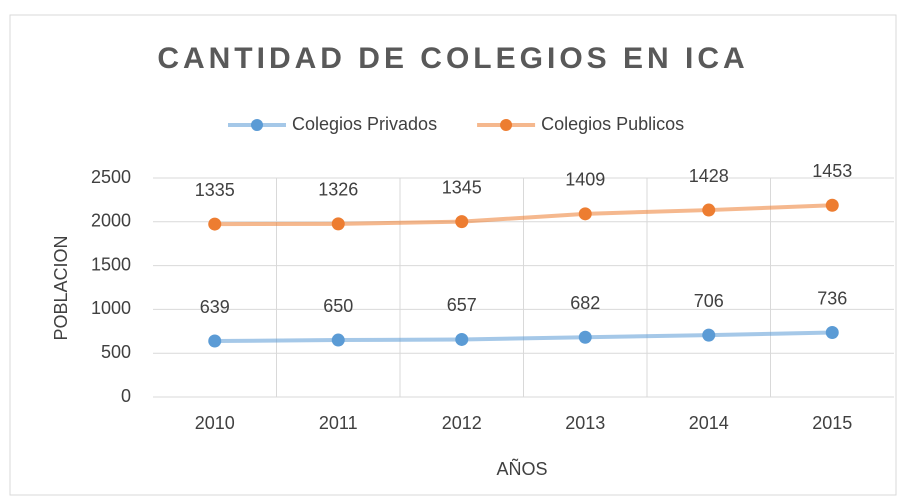 The image size is (907, 498). What do you see at coordinates (709, 176) in the screenshot?
I see `data-label: 1428` at bounding box center [709, 176].